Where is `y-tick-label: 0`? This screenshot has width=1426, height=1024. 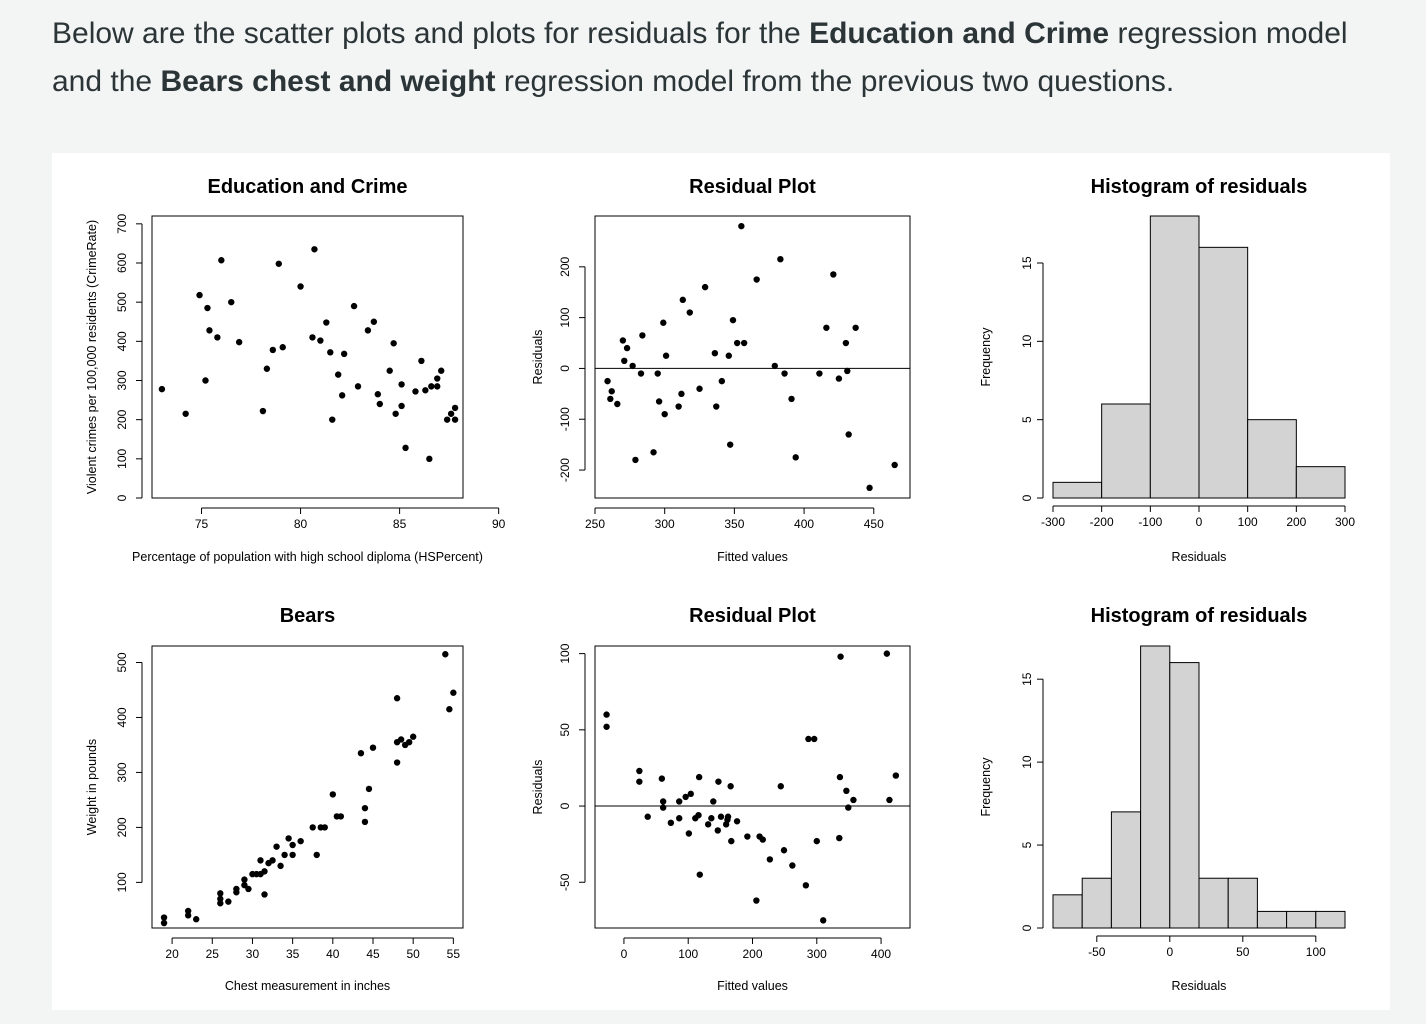
y-tick-label: 0 is located at coordinates (1027, 927).